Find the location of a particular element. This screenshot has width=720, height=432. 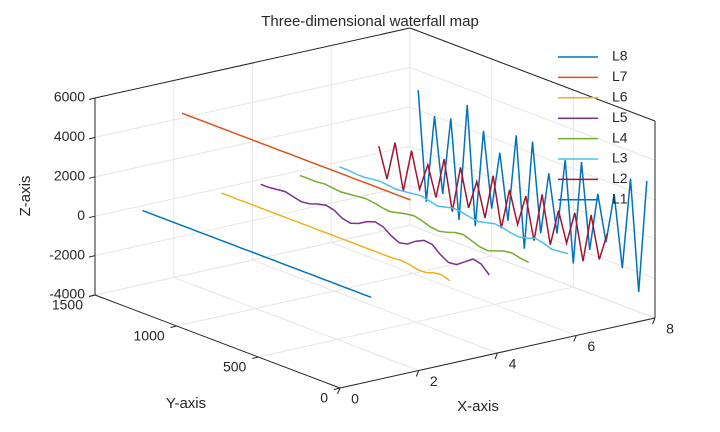

z-tick-label: -4000 is located at coordinates (67, 294).